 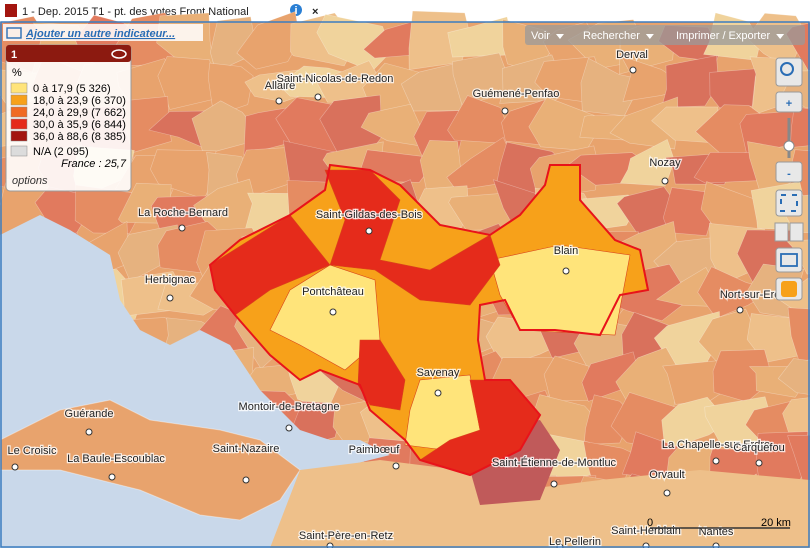 What do you see at coordinates (280, 86) in the screenshot?
I see `place-label: Allaire` at bounding box center [280, 86].